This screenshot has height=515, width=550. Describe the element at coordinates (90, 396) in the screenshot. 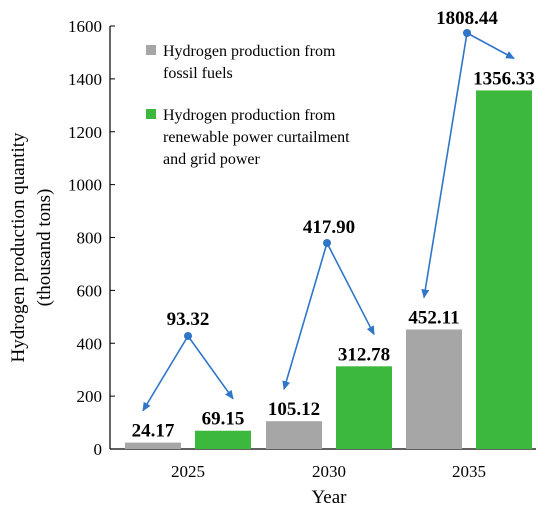

I see `y-tick-label: 200` at that location.